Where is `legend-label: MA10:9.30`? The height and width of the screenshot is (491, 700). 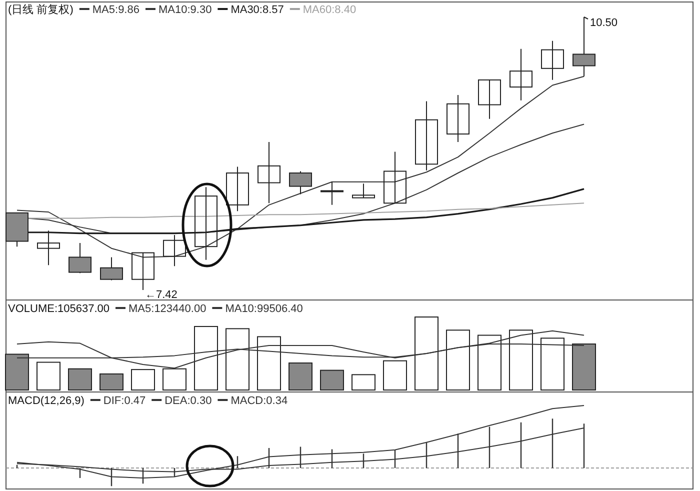 legend-label: MA10:9.30 is located at coordinates (185, 10).